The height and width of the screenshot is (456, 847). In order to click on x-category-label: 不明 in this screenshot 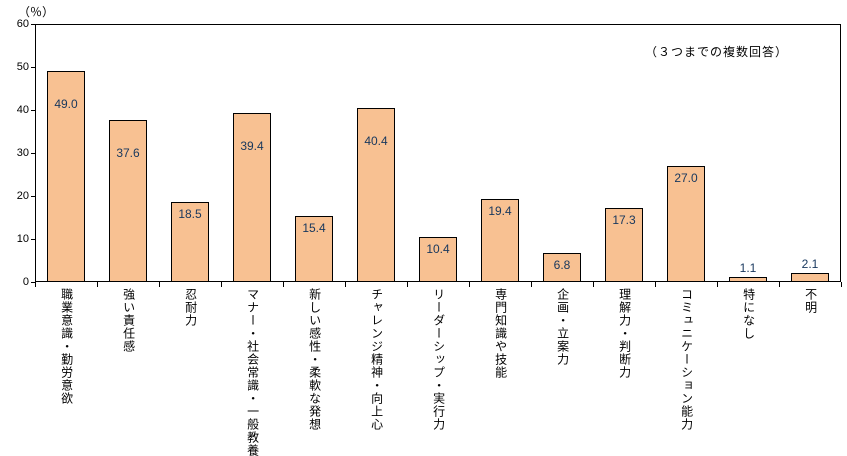, I will do `click(810, 372)`.